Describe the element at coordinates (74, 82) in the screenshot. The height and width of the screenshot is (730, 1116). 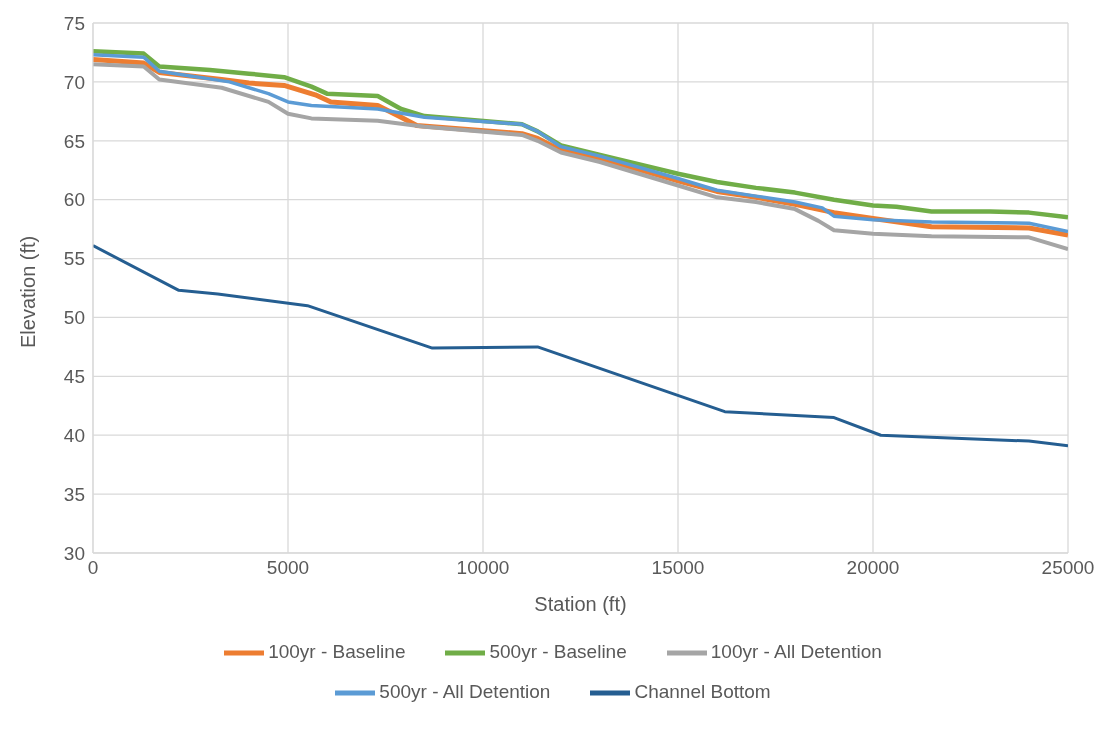
I see `y-tick-label: 70` at that location.